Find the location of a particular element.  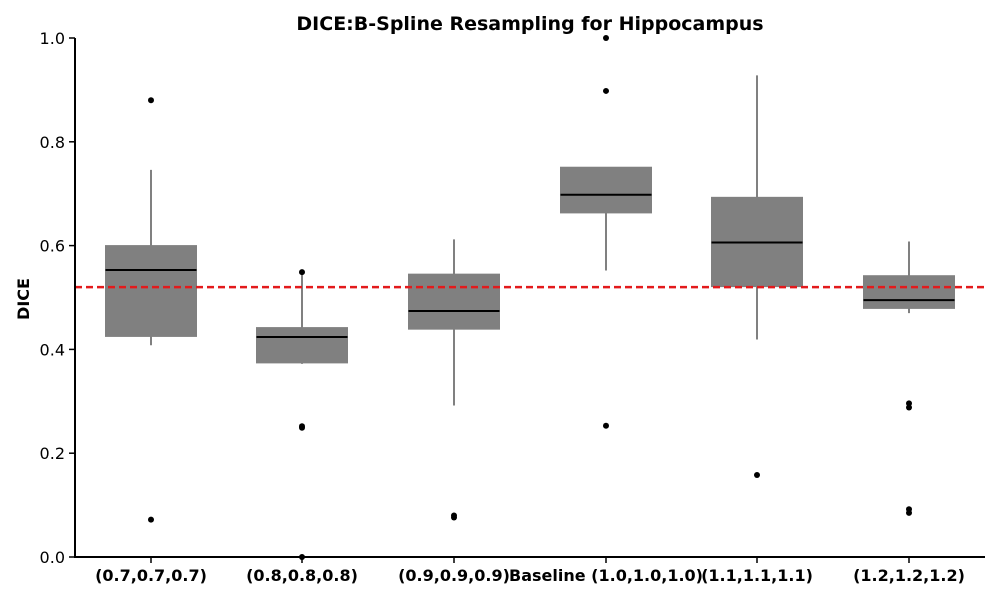

x-tick-label: (1.2,1.2,1.2) is located at coordinates (909, 575).